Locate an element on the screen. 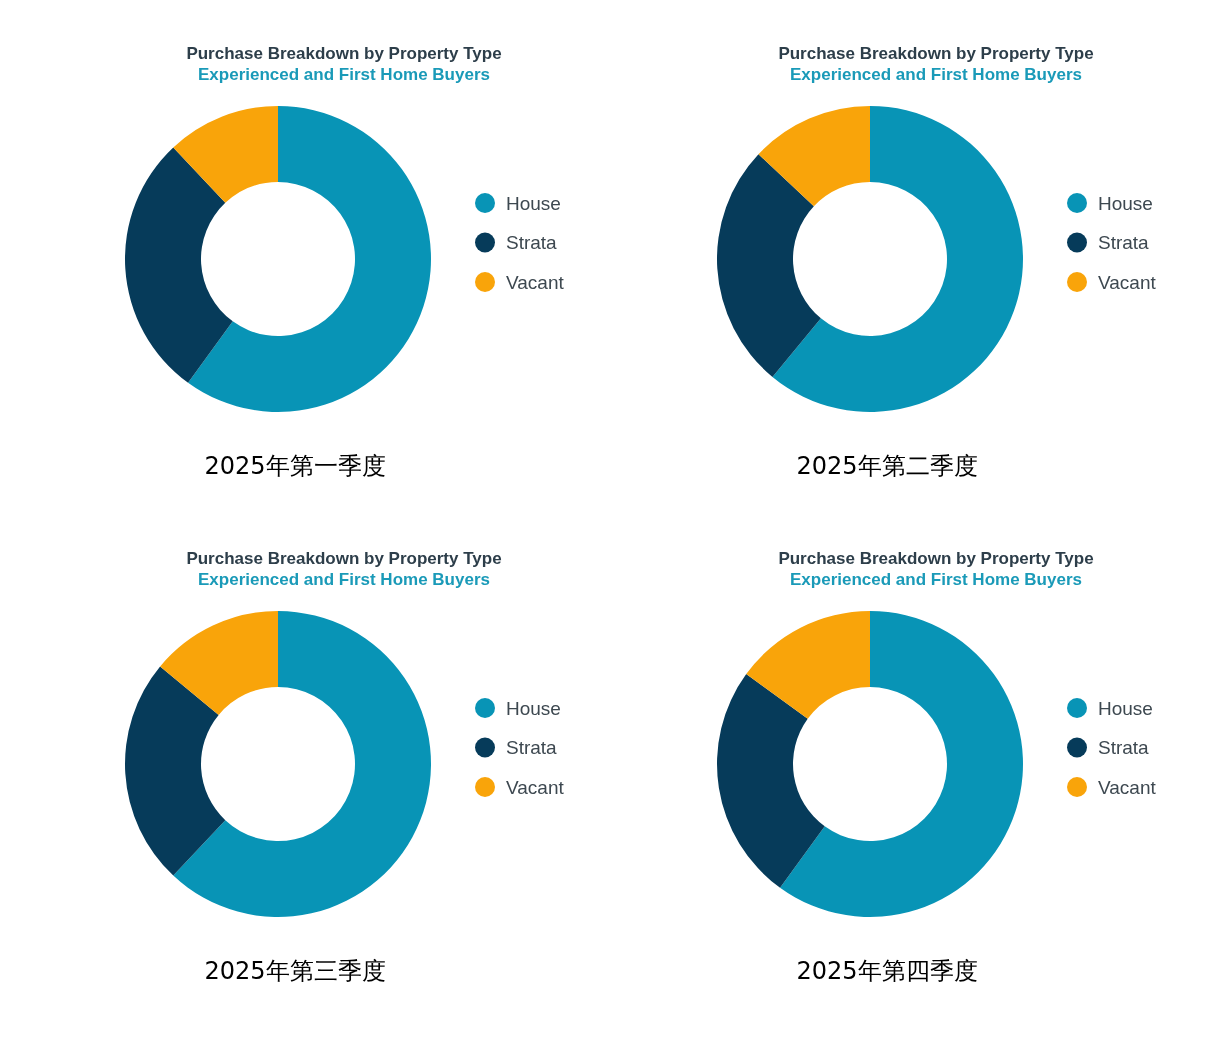 The width and height of the screenshot is (1228, 1046). text: 2025年第三季度 is located at coordinates (295, 971).